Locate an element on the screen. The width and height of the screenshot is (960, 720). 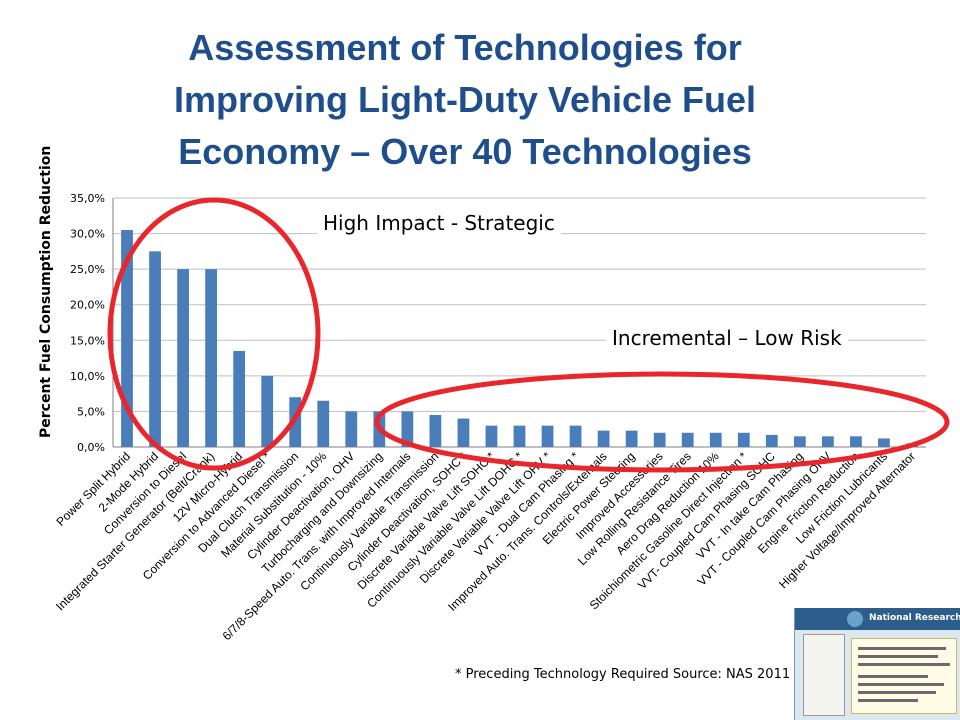
incremental-ellipse is located at coordinates (662, 422).